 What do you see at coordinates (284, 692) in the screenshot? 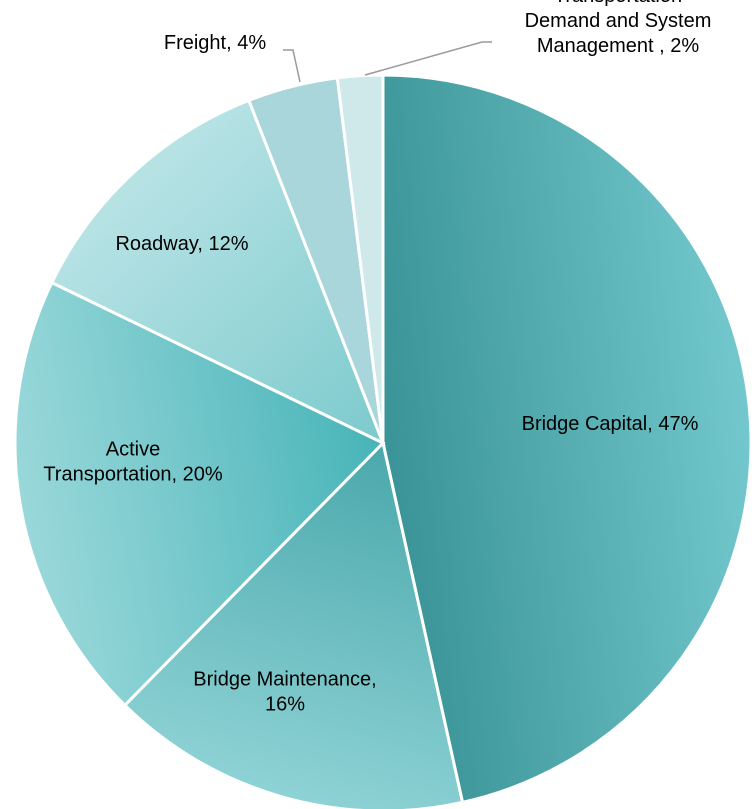
I see `data-label-bridge-maintenance: Bridge Maintenance, 16%` at bounding box center [284, 692].